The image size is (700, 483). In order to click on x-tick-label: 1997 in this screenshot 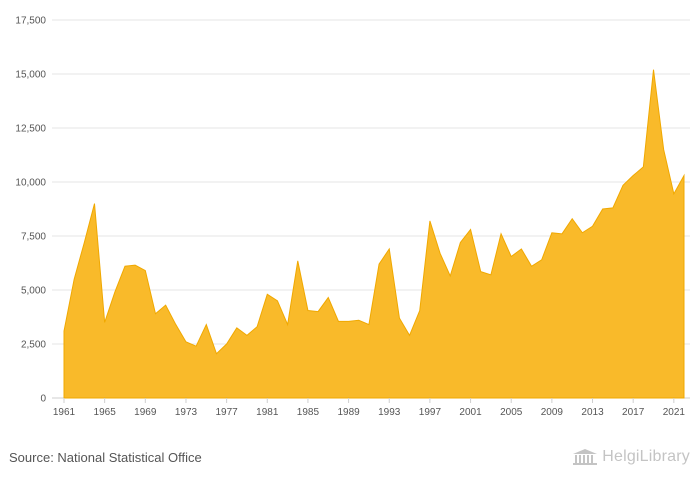, I will do `click(430, 412)`.